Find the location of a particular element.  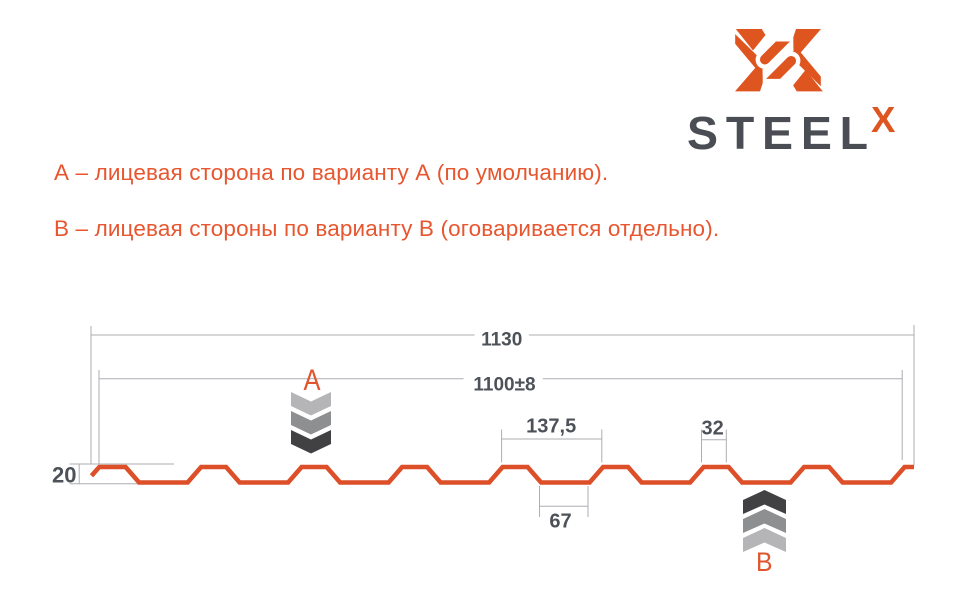

svg-text: 32 is located at coordinates (712, 429).